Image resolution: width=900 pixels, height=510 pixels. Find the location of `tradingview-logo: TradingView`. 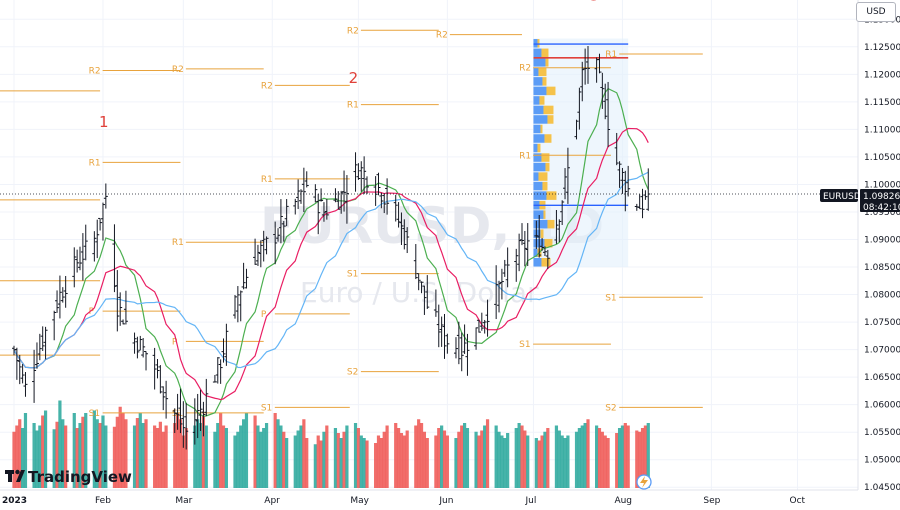

tradingview-logo: TradingView is located at coordinates (68, 477).